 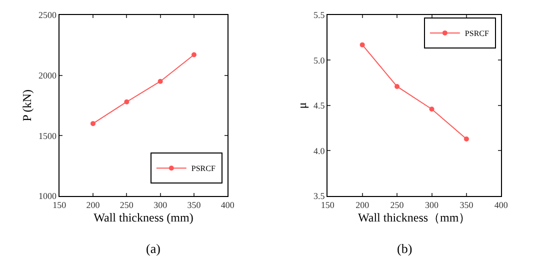 What do you see at coordinates (153, 248) in the screenshot?
I see `text: (a)` at bounding box center [153, 248].